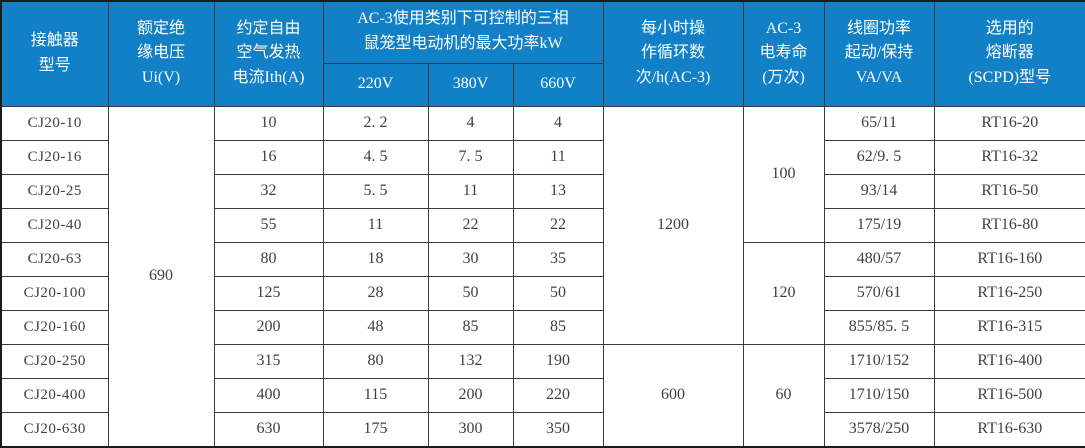  What do you see at coordinates (558, 293) in the screenshot?
I see `kw660-cell: 50` at bounding box center [558, 293].